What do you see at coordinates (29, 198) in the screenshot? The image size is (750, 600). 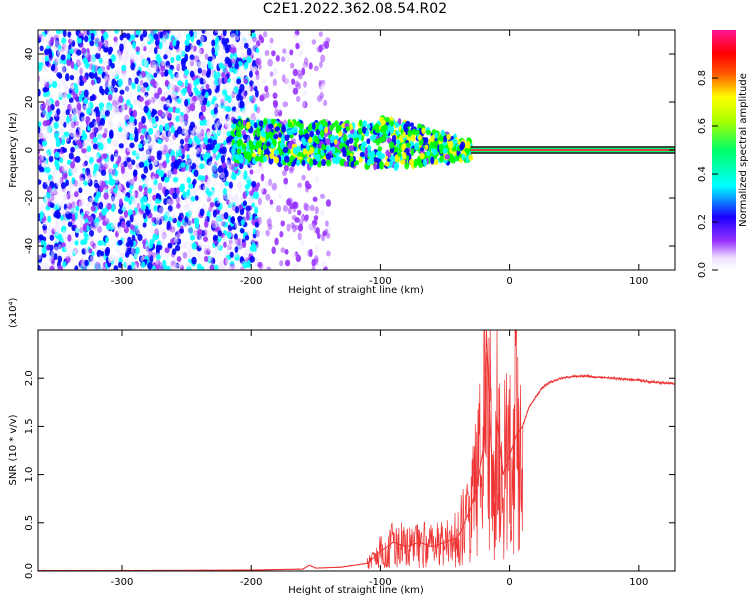 I see `y-tick-label: -20` at bounding box center [29, 198].